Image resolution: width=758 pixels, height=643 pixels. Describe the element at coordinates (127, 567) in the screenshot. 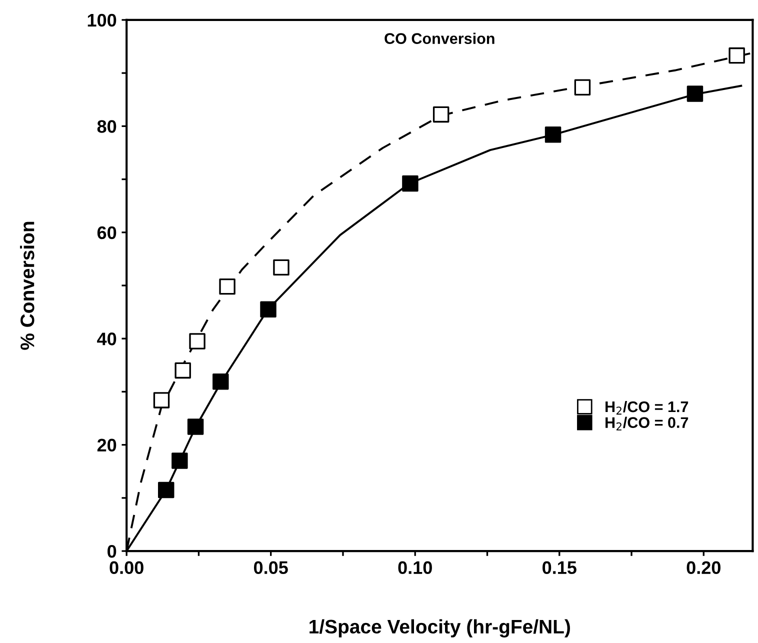

I see `x-tick-label: 0.00` at that location.